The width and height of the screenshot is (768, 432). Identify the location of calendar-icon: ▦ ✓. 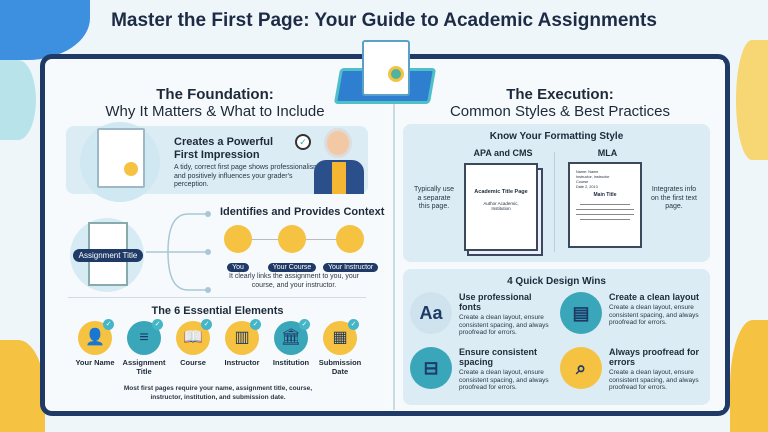
(341, 337).